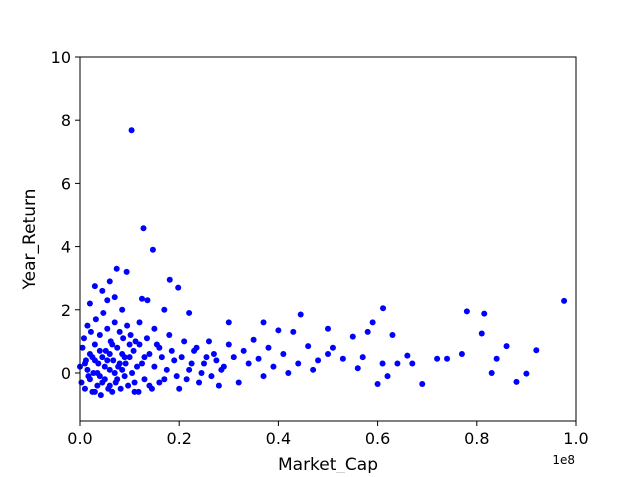 The image size is (640, 477). What do you see at coordinates (377, 438) in the screenshot?
I see `x-tick-label: 0.6` at bounding box center [377, 438].